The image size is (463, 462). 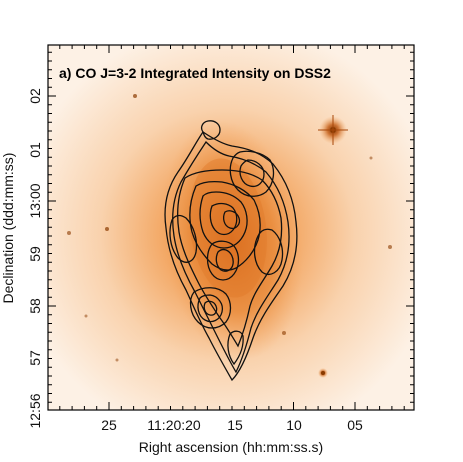 I want to click on y-tick-label: 12:56, so click(x=35, y=410).